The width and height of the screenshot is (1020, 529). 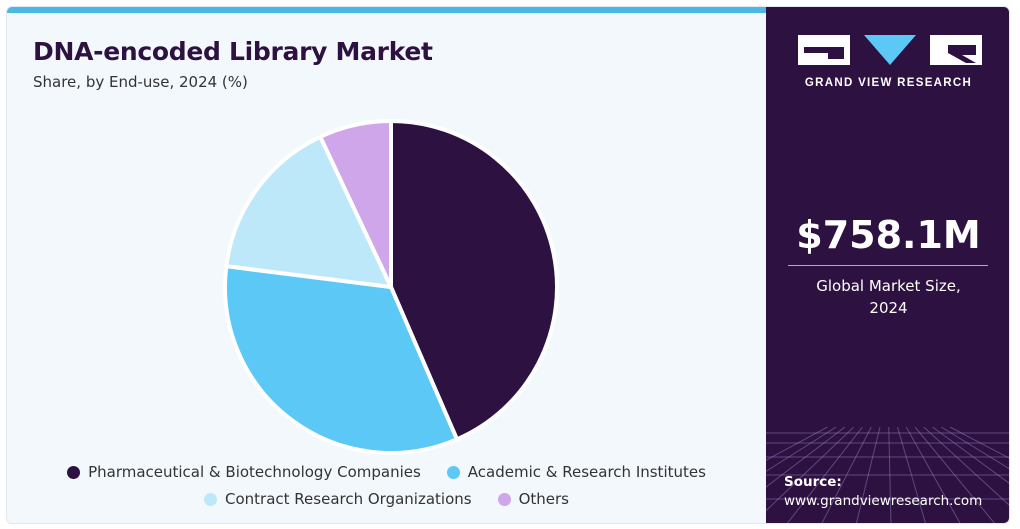 I want to click on pie-slice-others, so click(x=355, y=204).